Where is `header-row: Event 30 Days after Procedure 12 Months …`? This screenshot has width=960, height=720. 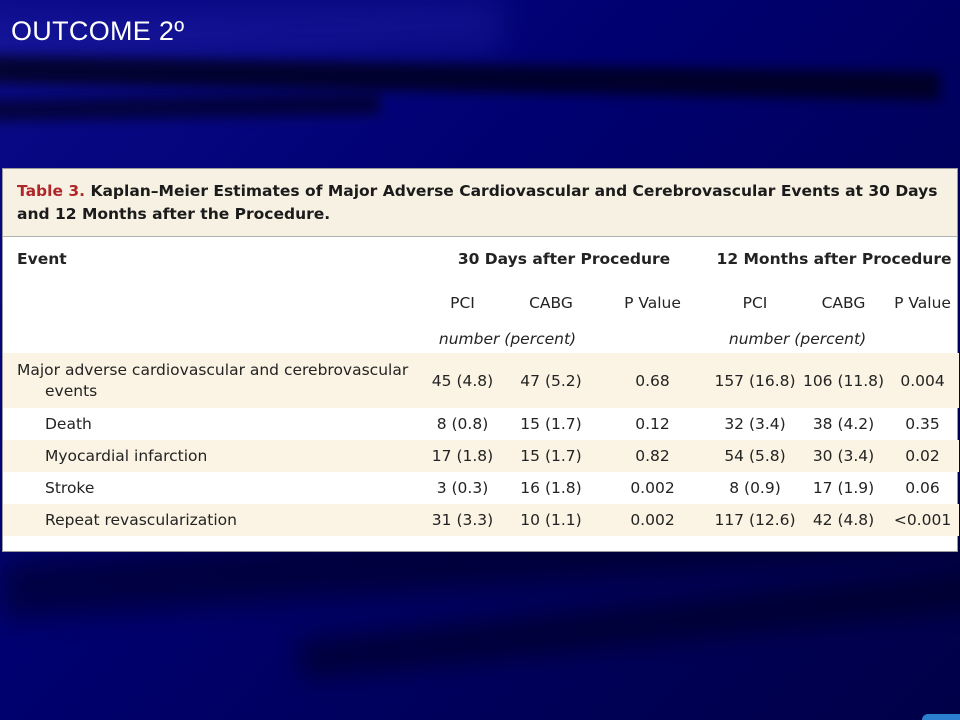
header-row: Event 30 Days after Procedure 12 Months … is located at coordinates (481, 259).